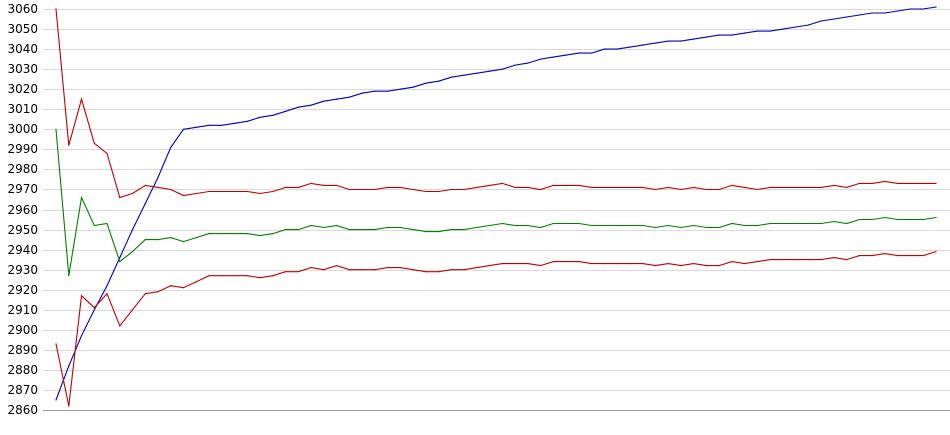 The width and height of the screenshot is (950, 435). I want to click on y-tick-label: 2880, so click(22, 370).